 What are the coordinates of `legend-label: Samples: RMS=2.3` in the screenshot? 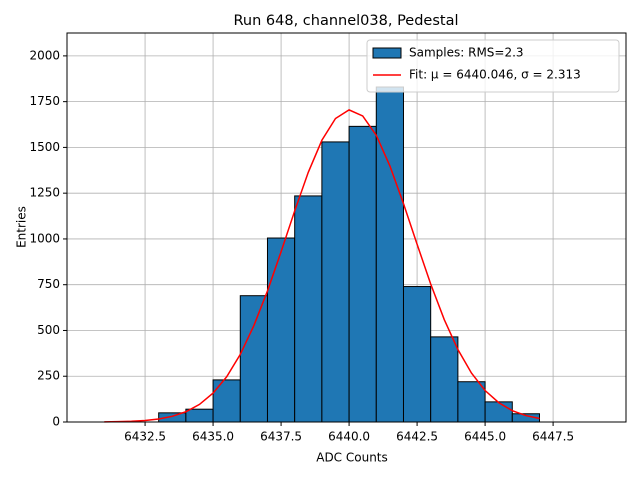 It's located at (466, 53).